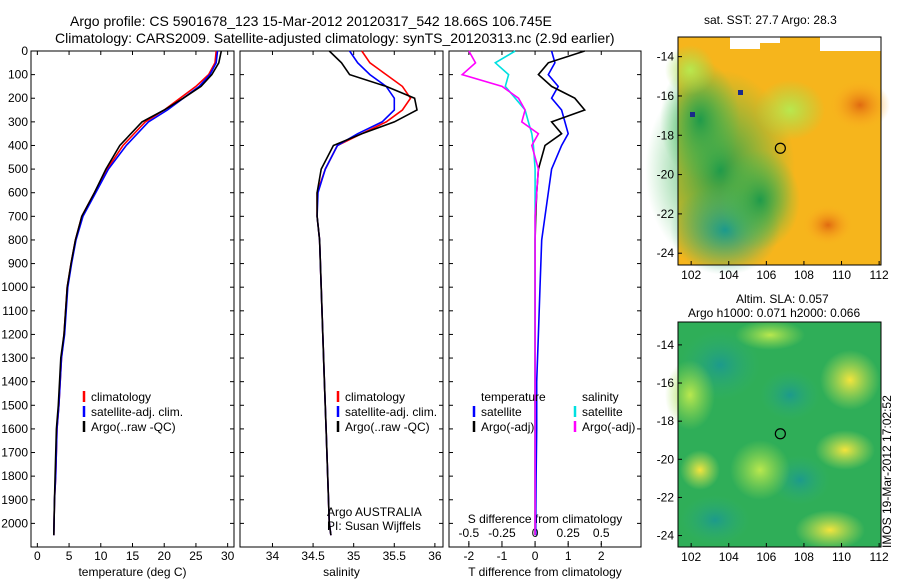 The width and height of the screenshot is (900, 580). I want to click on x-tick-label: 25, so click(196, 556).